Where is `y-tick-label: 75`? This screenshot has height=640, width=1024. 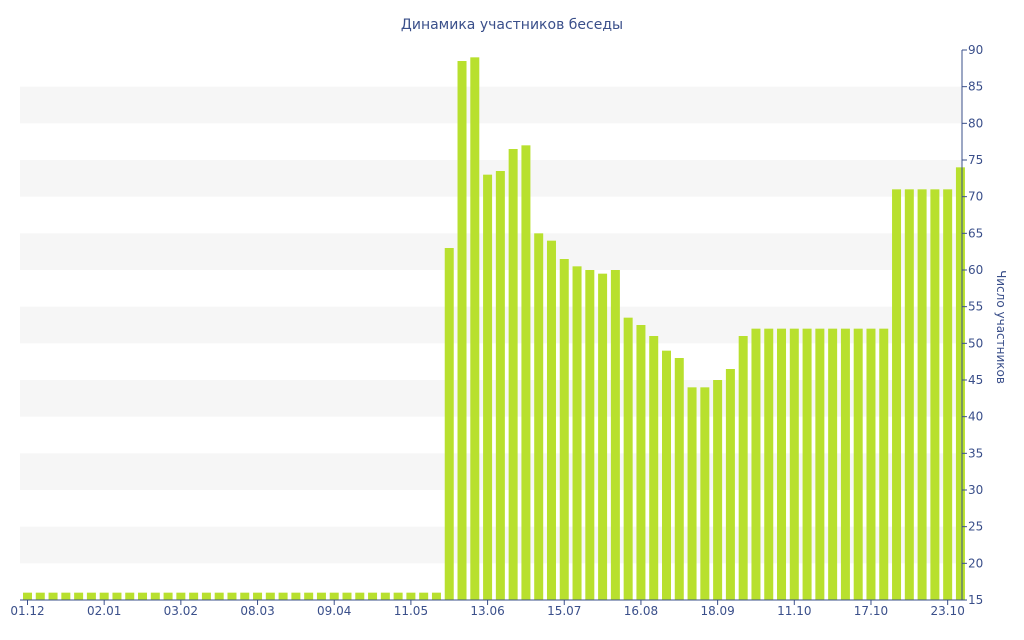
y-tick-label: 75 is located at coordinates (975, 160).